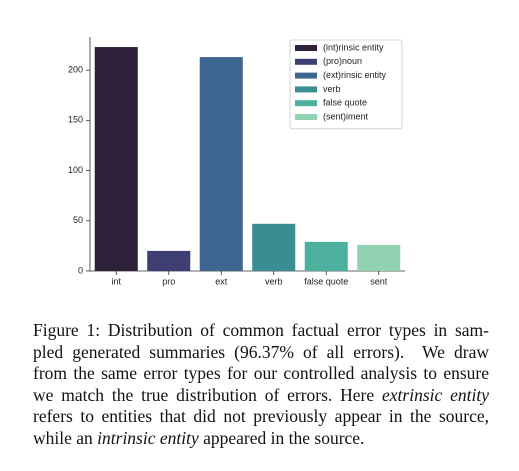 The height and width of the screenshot is (471, 519). What do you see at coordinates (75, 170) in the screenshot?
I see `y-tick-label: 100` at bounding box center [75, 170].